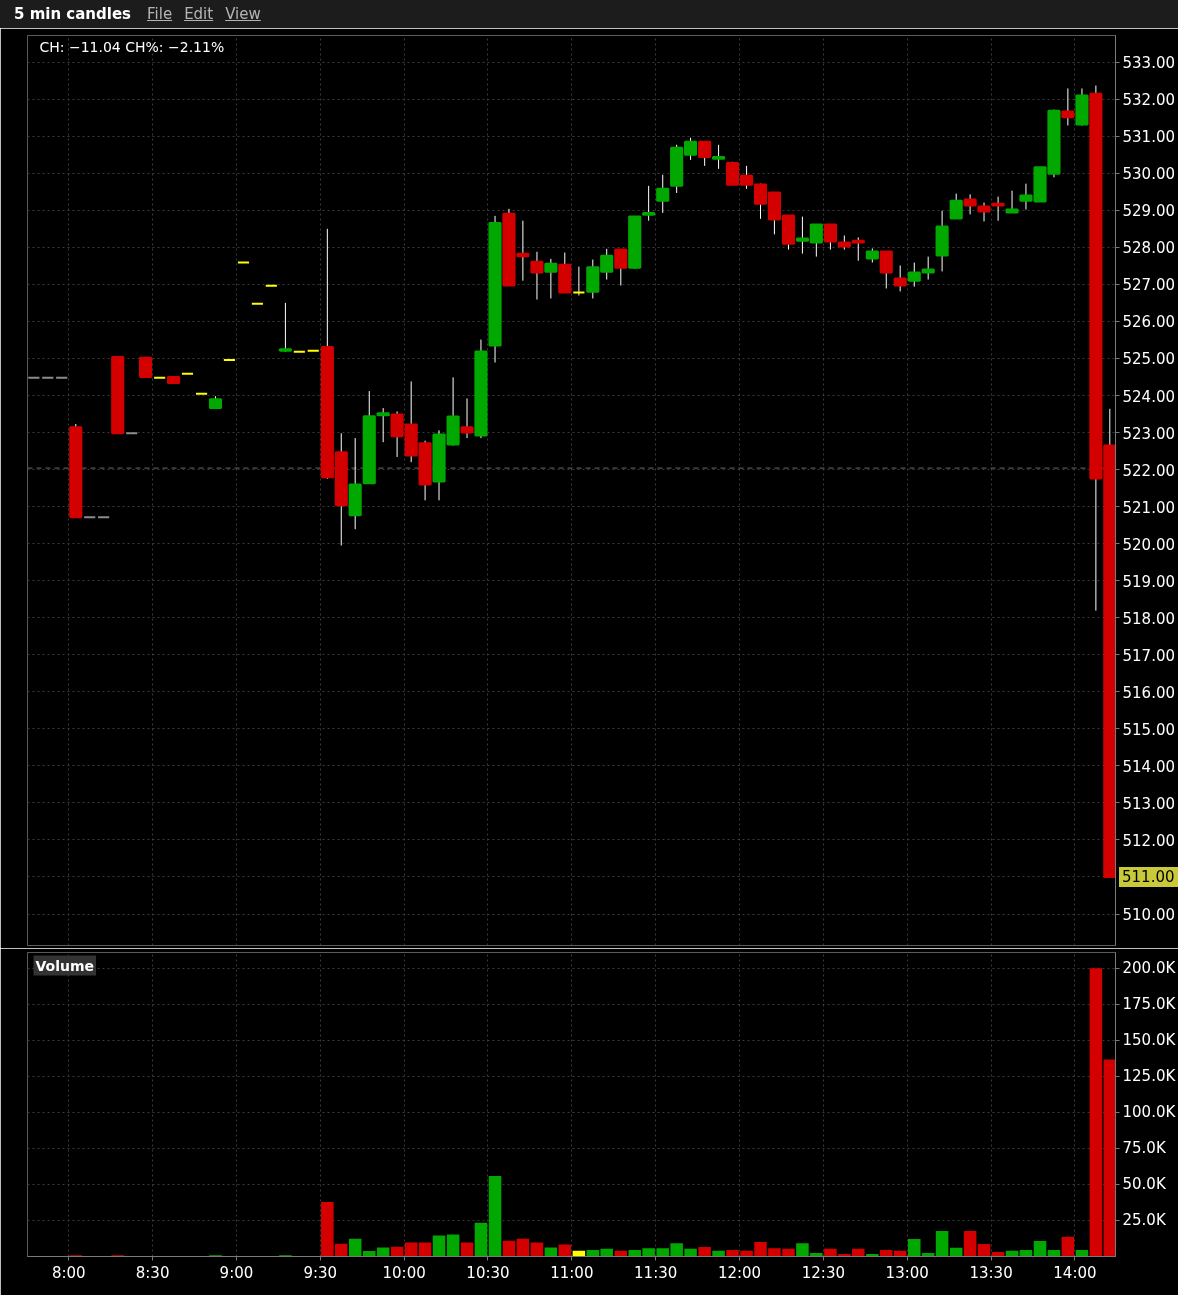 This screenshot has width=1178, height=1295. Describe the element at coordinates (1148, 803) in the screenshot. I see `y-tick-label: 513.00` at that location.